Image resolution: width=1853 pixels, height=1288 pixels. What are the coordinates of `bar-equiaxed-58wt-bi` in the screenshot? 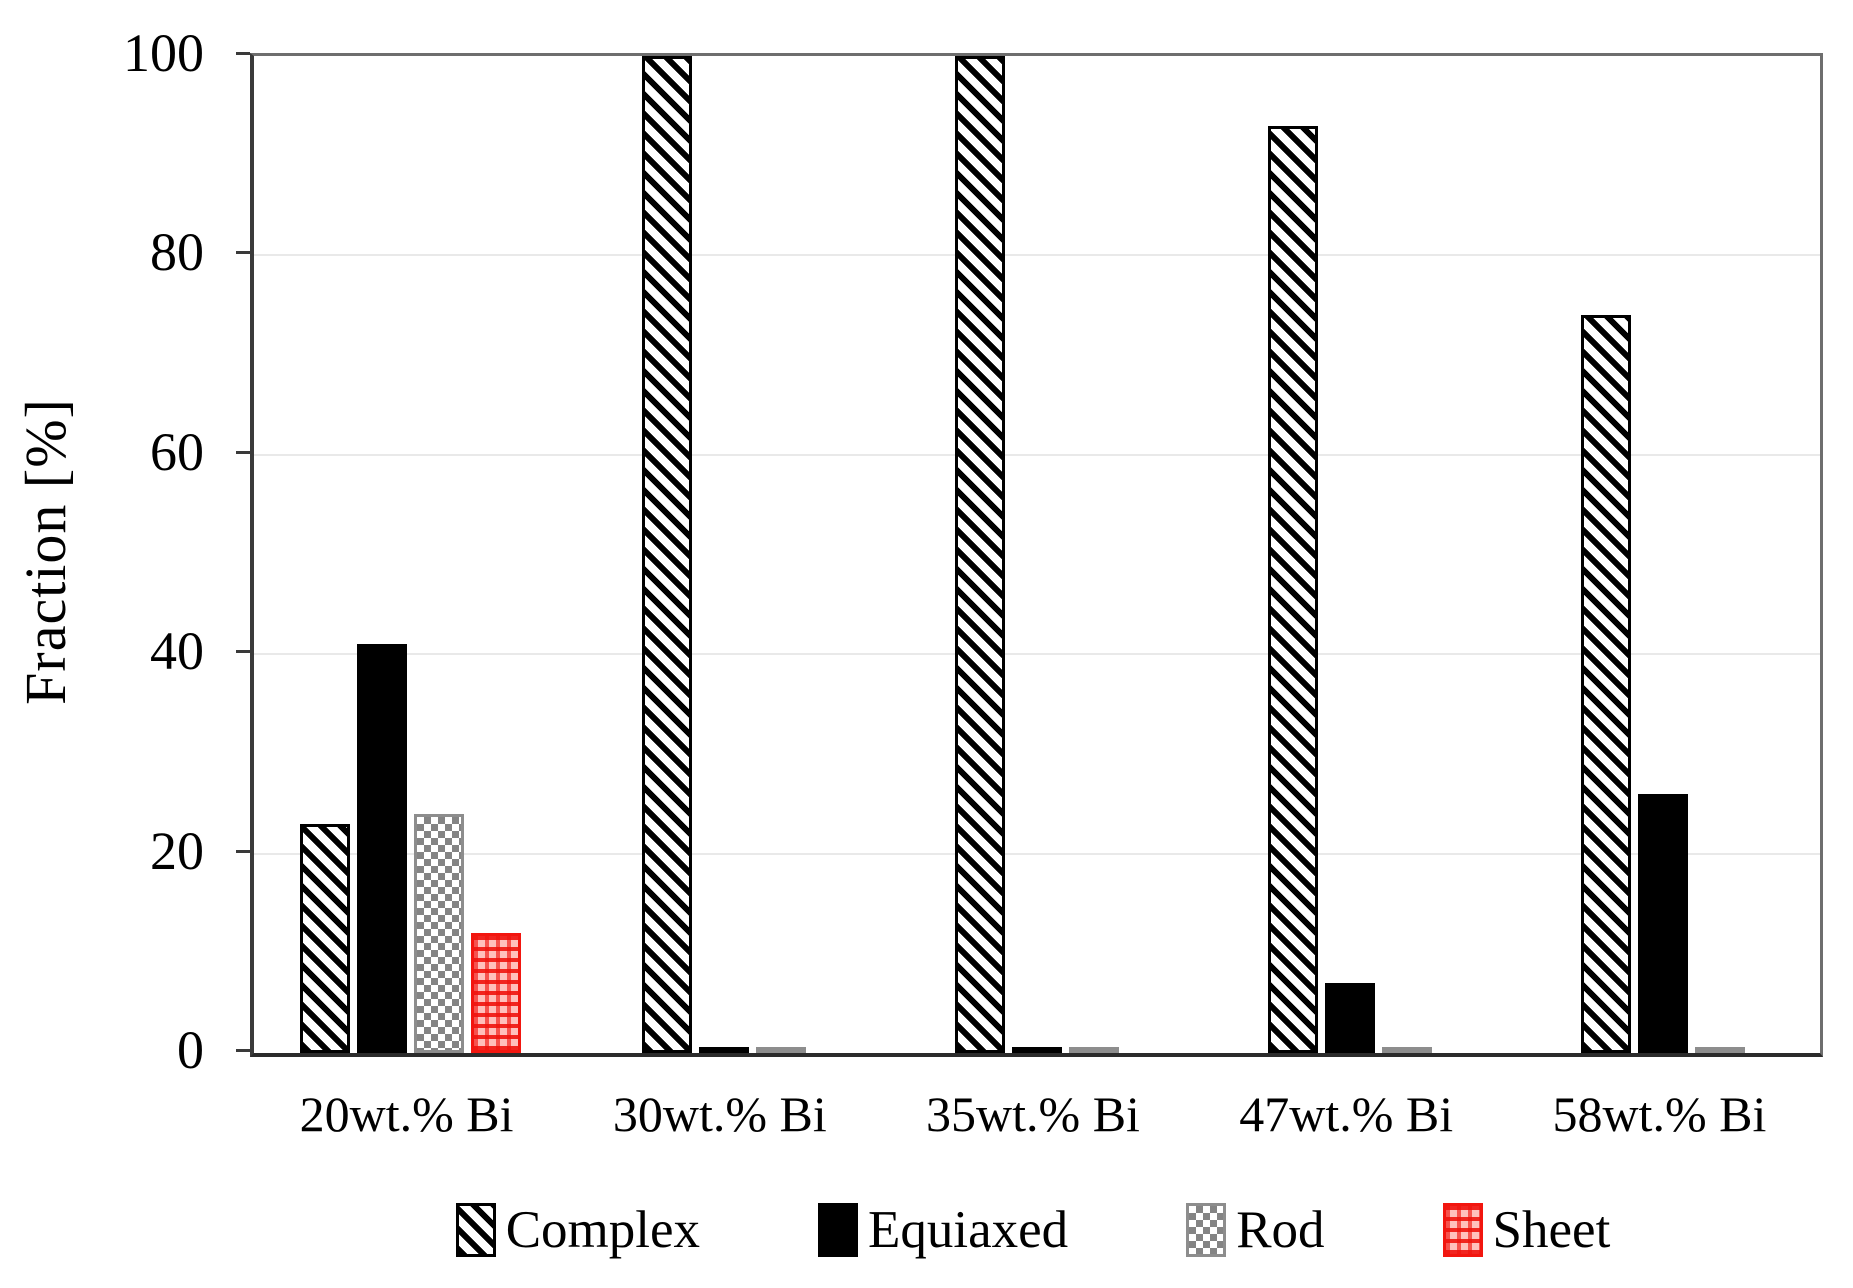 It's located at (1663, 923).